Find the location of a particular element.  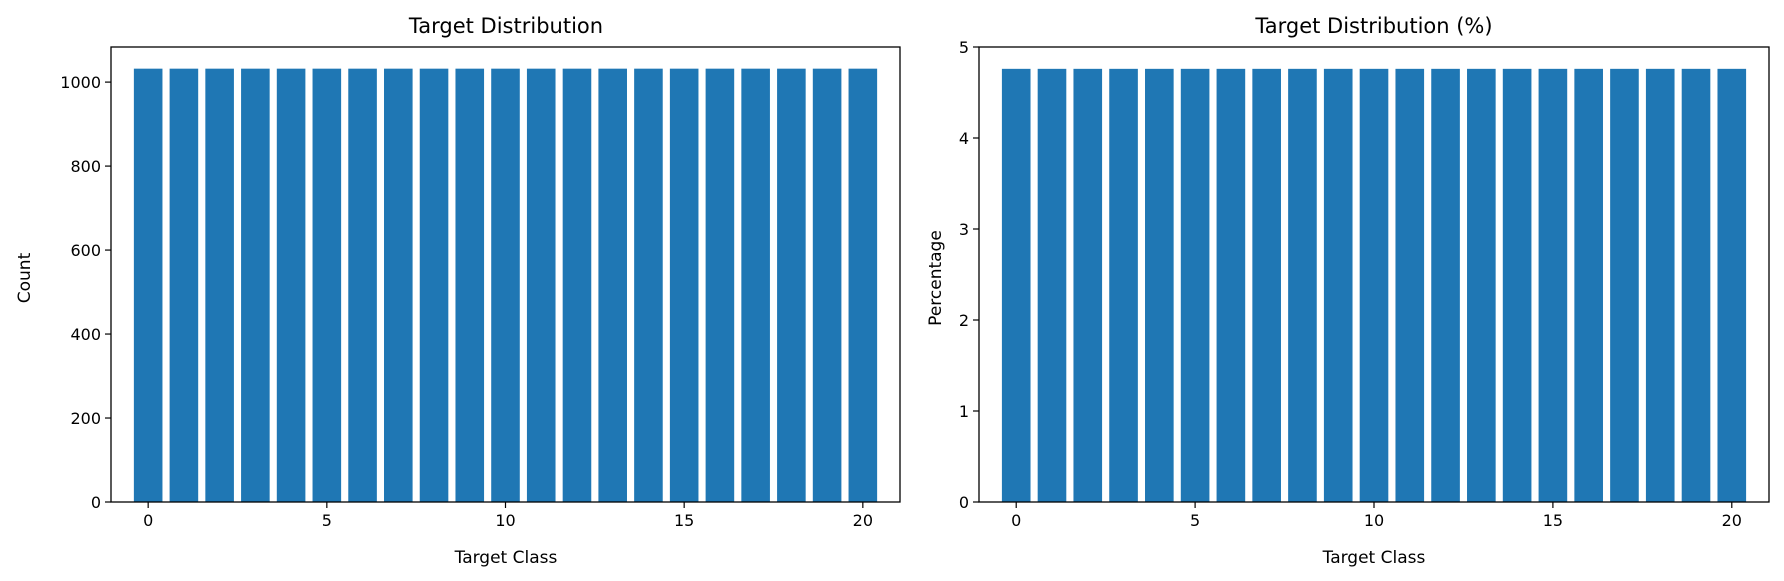

left-xtick-label: 10 is located at coordinates (505, 520).